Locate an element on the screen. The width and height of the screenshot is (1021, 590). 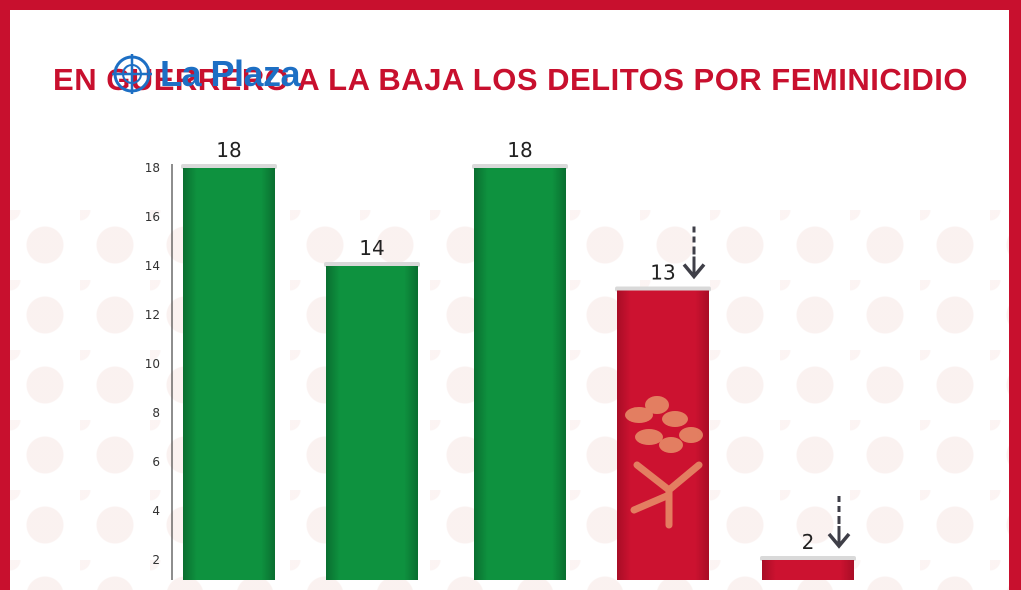
bar-value-label: 13 is located at coordinates (662, 273).